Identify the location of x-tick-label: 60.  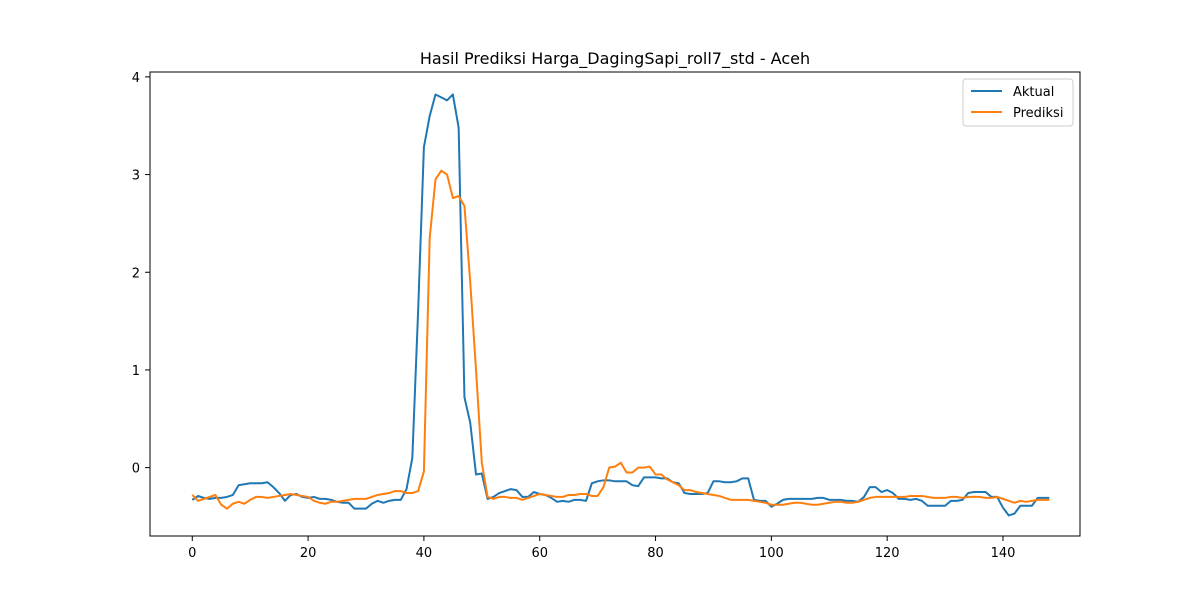
(539, 553).